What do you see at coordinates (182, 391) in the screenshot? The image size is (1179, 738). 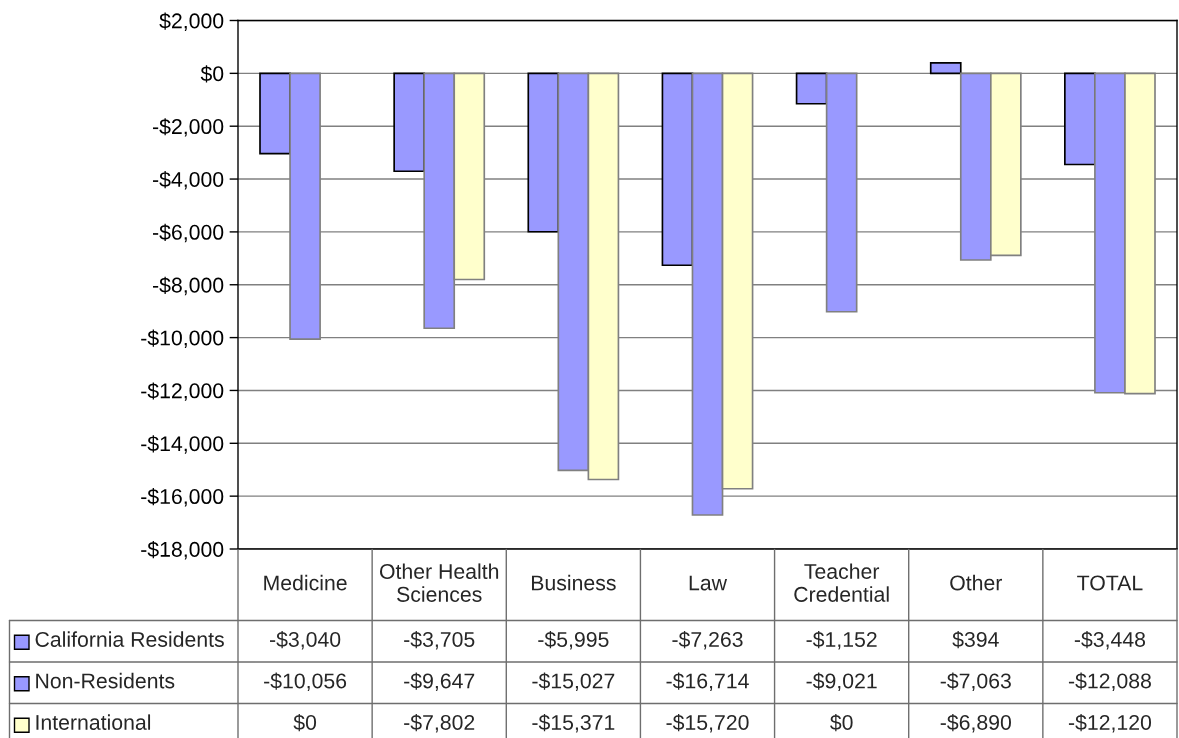 I see `y-tick-label: -$12,000` at bounding box center [182, 391].